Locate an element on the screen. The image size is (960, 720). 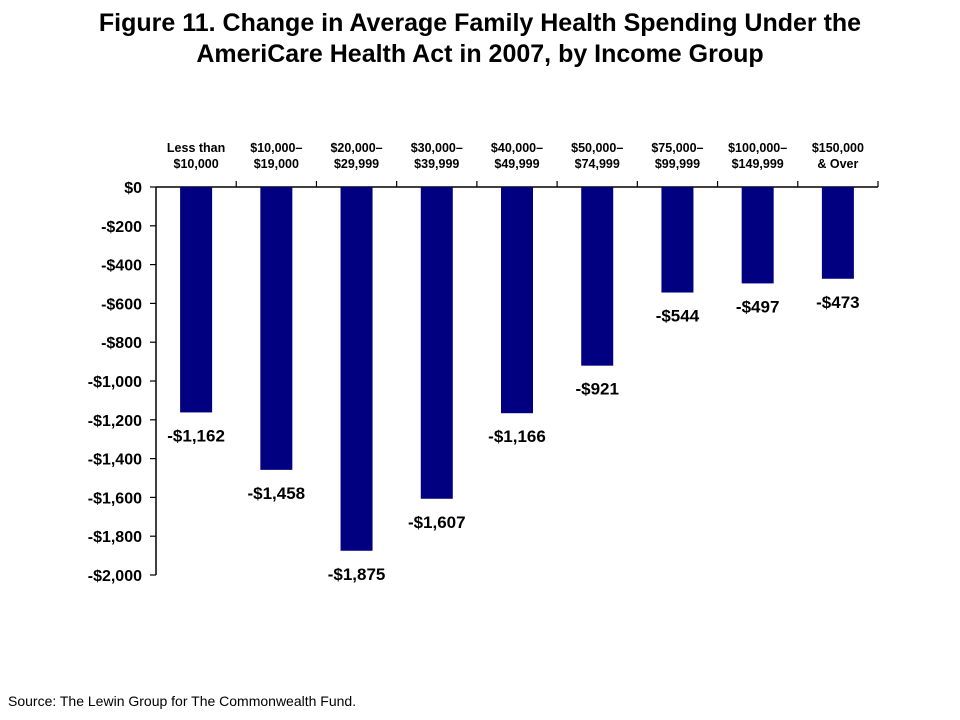
y-tick-label: -$200 is located at coordinates (121, 227).